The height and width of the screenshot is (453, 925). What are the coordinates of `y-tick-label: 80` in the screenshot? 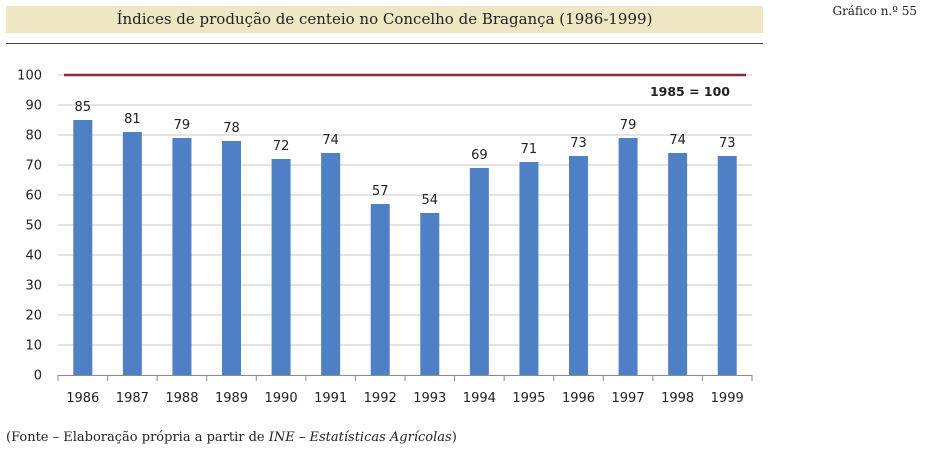 It's located at (33, 136).